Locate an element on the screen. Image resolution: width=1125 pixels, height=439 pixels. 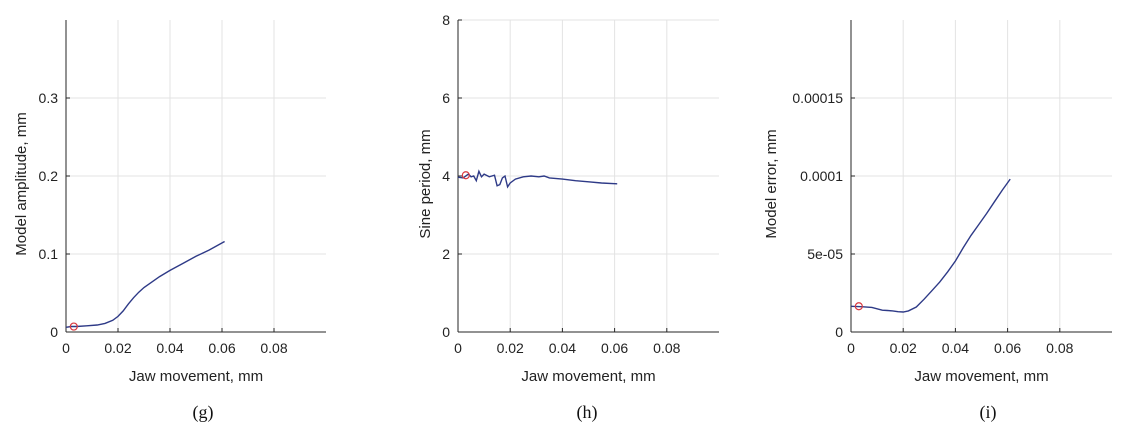
y-axis-label: Model error, mm is located at coordinates (771, 183).